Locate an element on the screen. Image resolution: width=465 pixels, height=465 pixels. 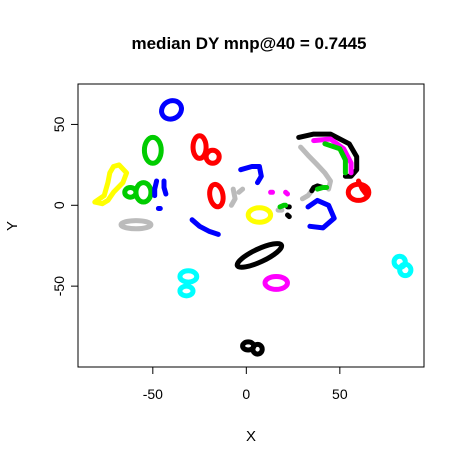
y-axis-label: Y is located at coordinates (12, 226).